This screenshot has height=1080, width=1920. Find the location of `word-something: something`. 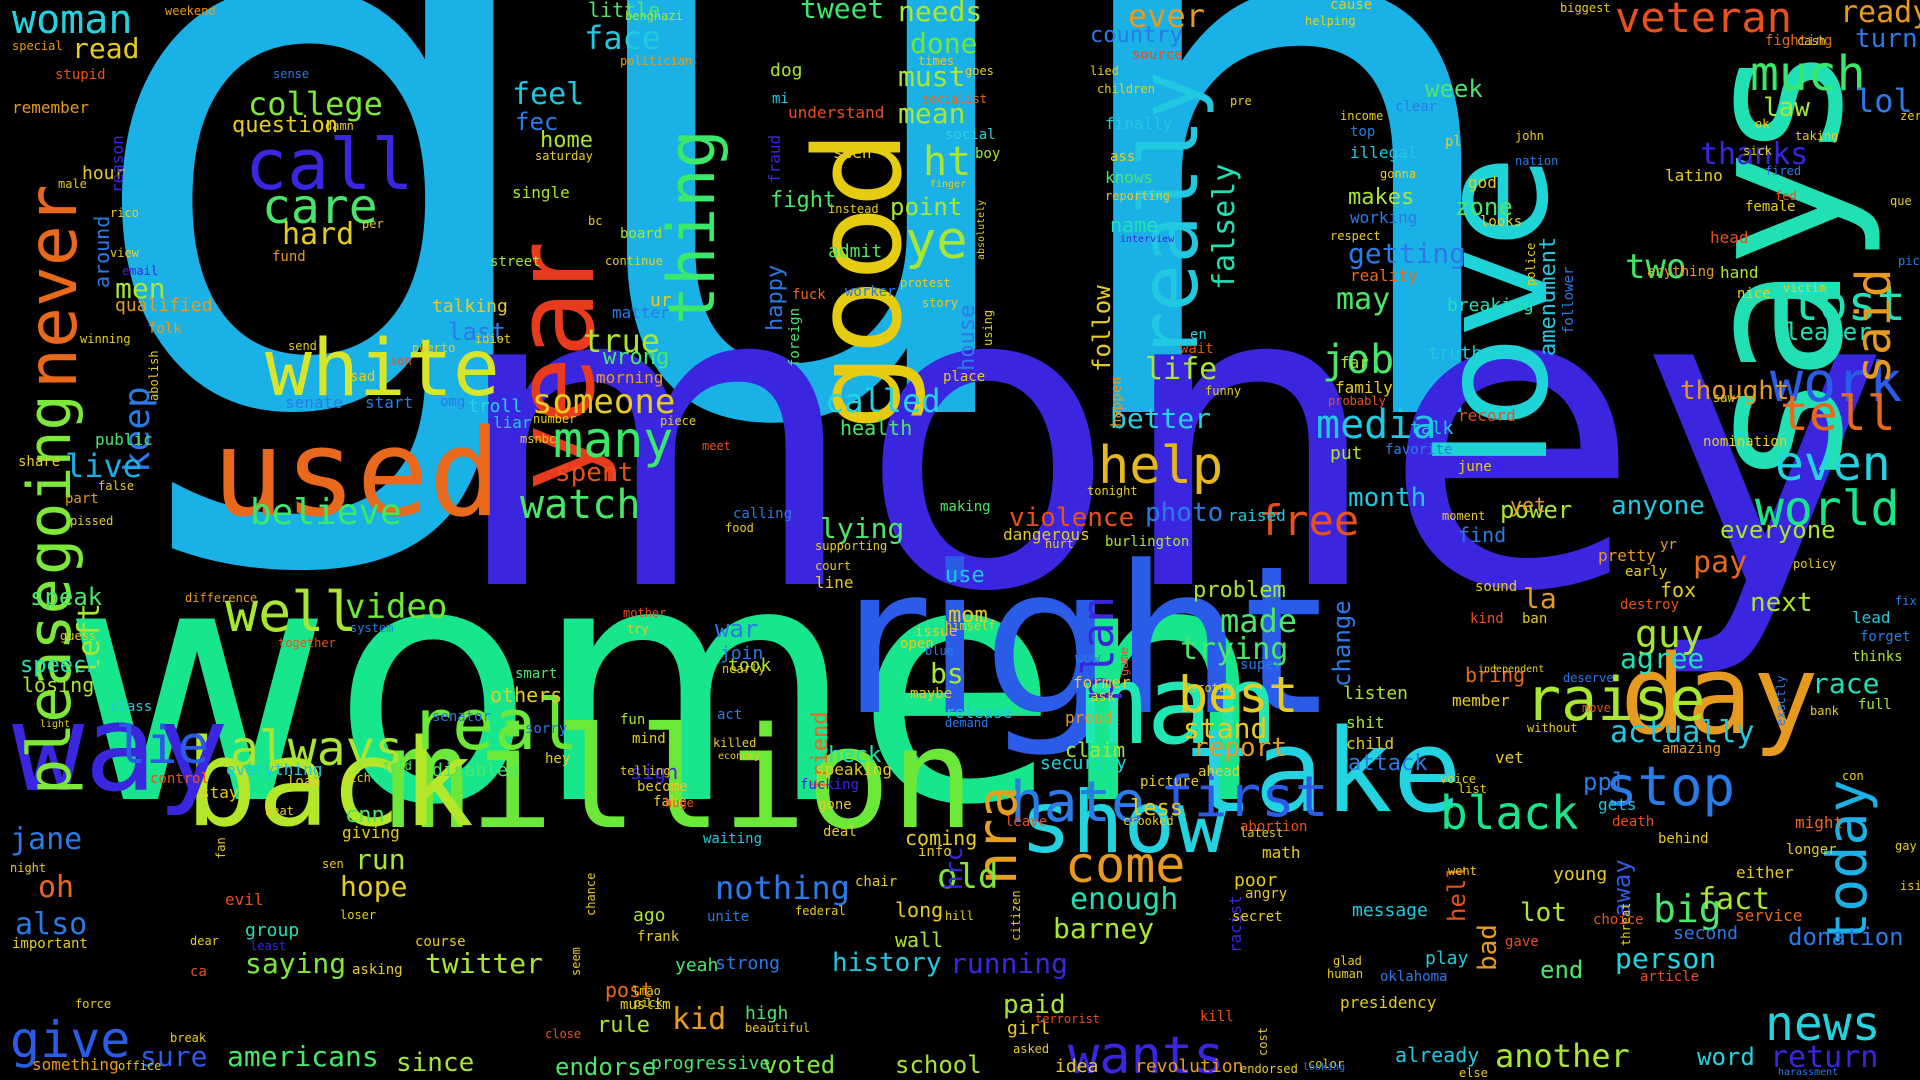

word-something: something is located at coordinates (75, 1064).